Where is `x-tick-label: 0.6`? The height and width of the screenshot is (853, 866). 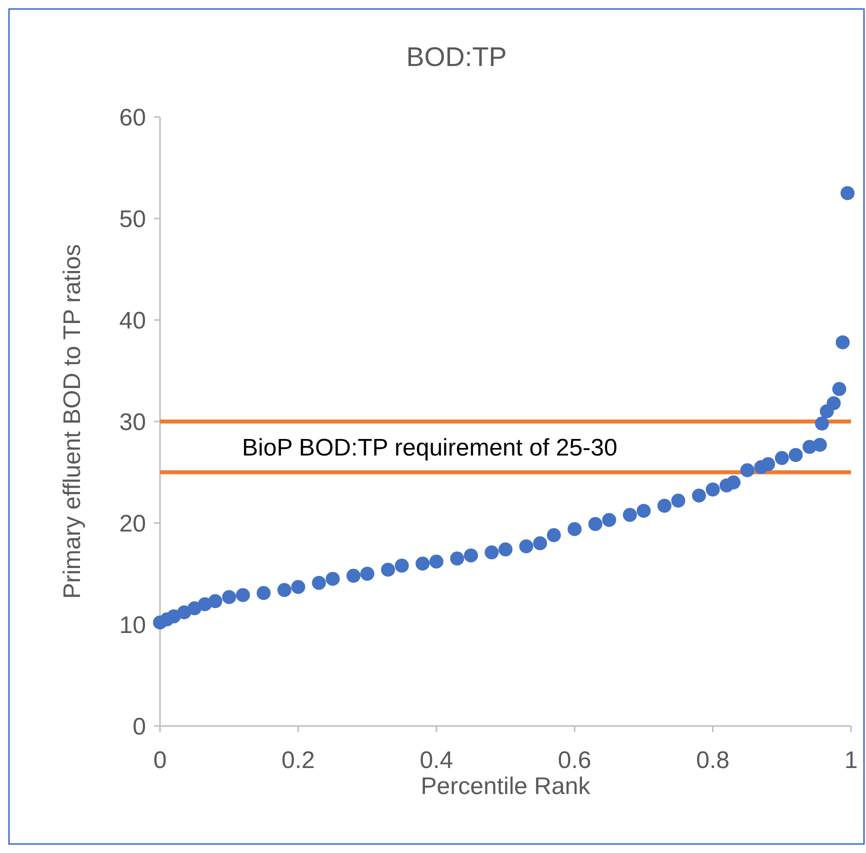 x-tick-label: 0.6 is located at coordinates (575, 760).